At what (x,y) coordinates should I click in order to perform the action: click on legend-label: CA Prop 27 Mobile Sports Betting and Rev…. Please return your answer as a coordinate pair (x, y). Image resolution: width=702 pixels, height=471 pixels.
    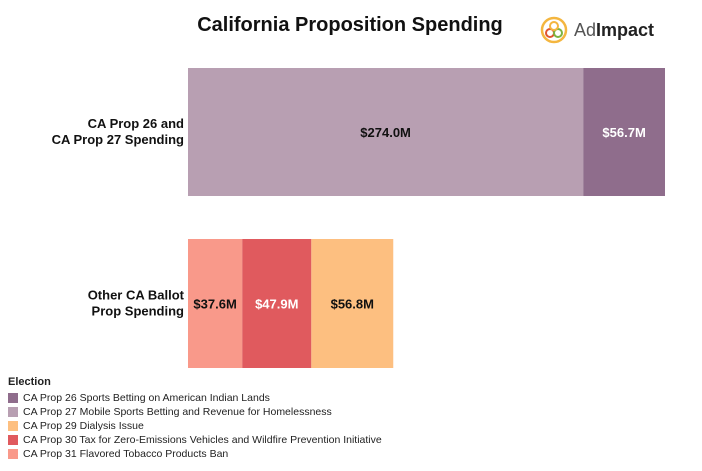
    Looking at the image, I should click on (177, 412).